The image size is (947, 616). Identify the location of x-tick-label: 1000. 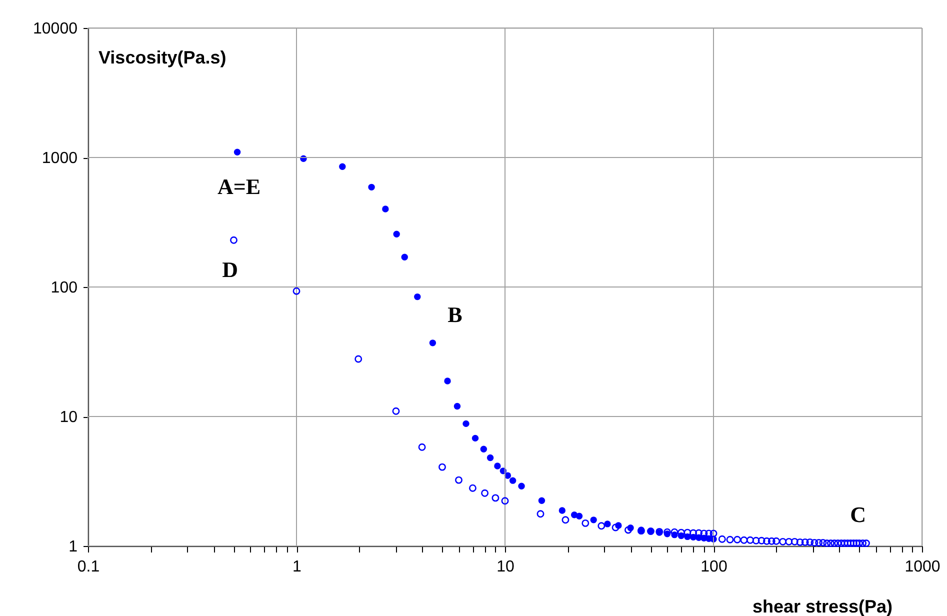
(922, 567).